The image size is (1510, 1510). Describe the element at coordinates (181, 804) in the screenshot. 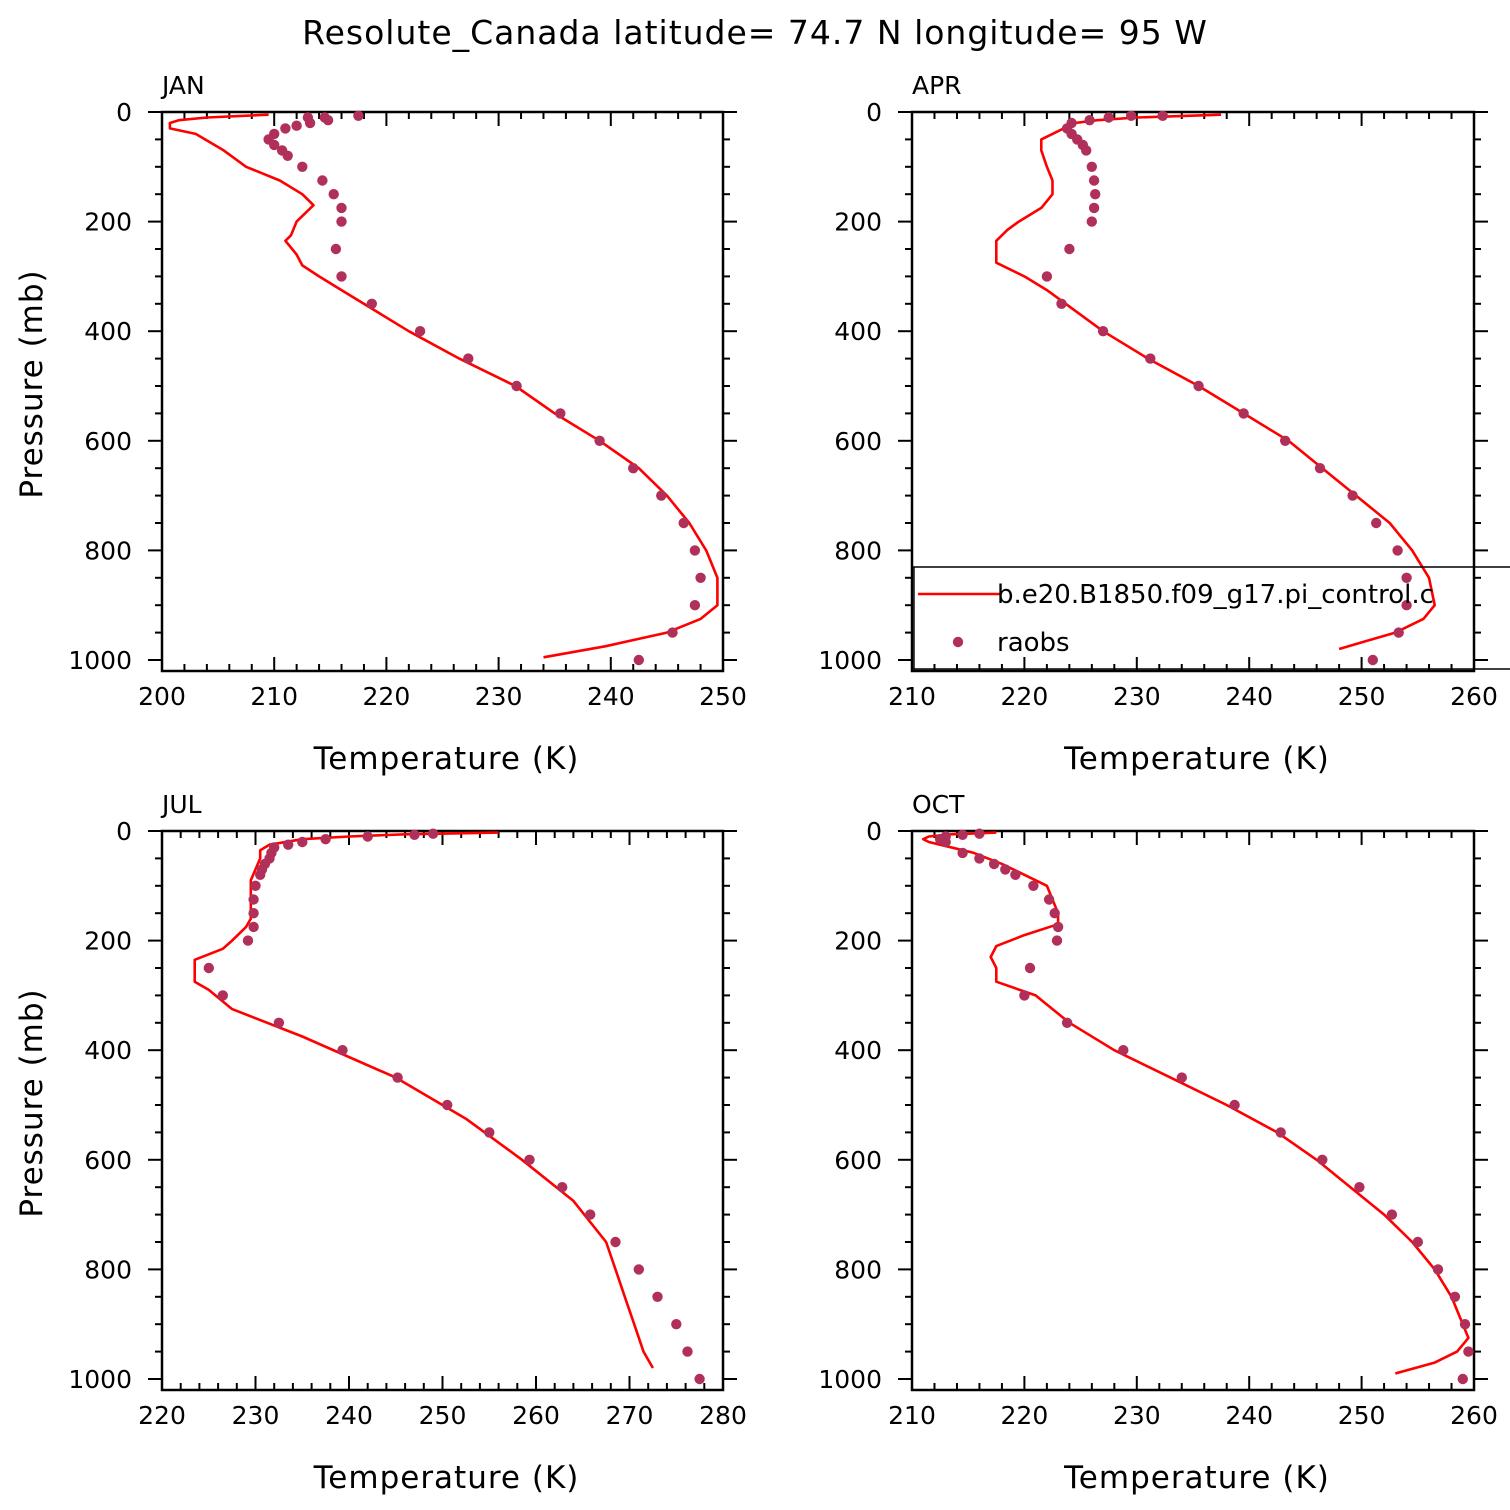

I see `panel-label: JUL` at that location.